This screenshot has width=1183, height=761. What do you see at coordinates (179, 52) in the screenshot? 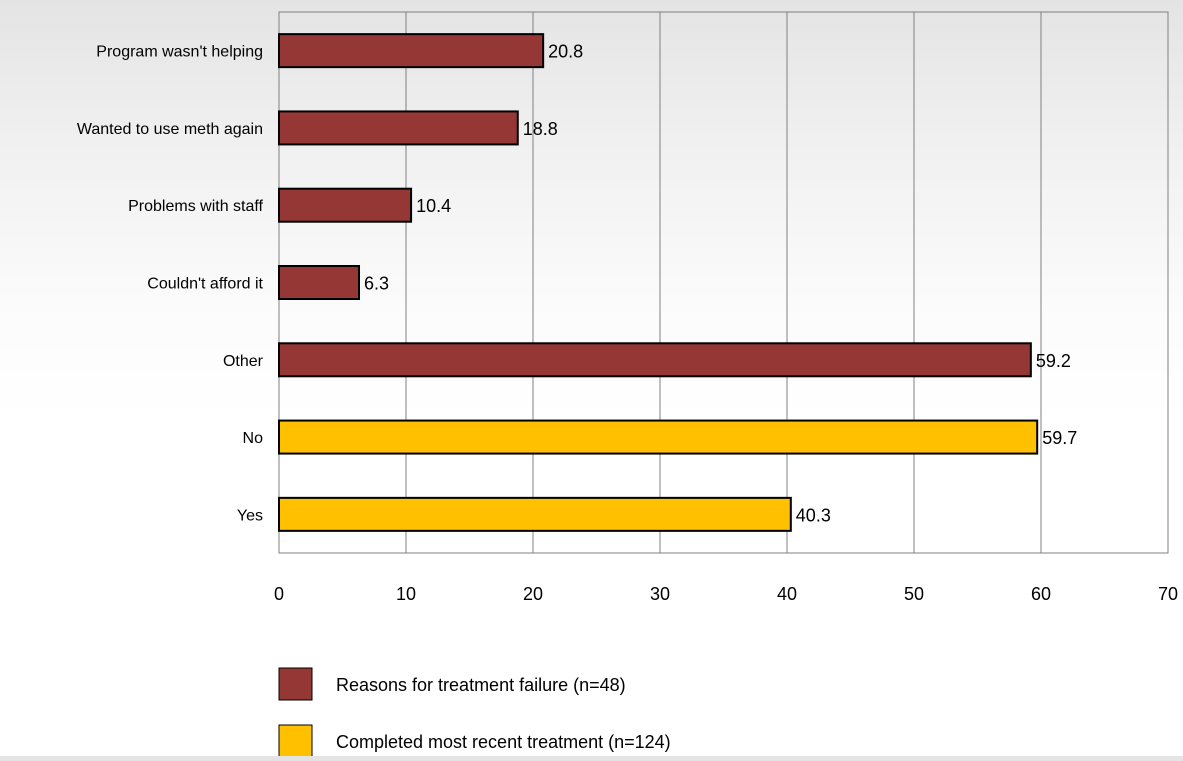
I see `category-label: Program wasn't helping` at bounding box center [179, 52].